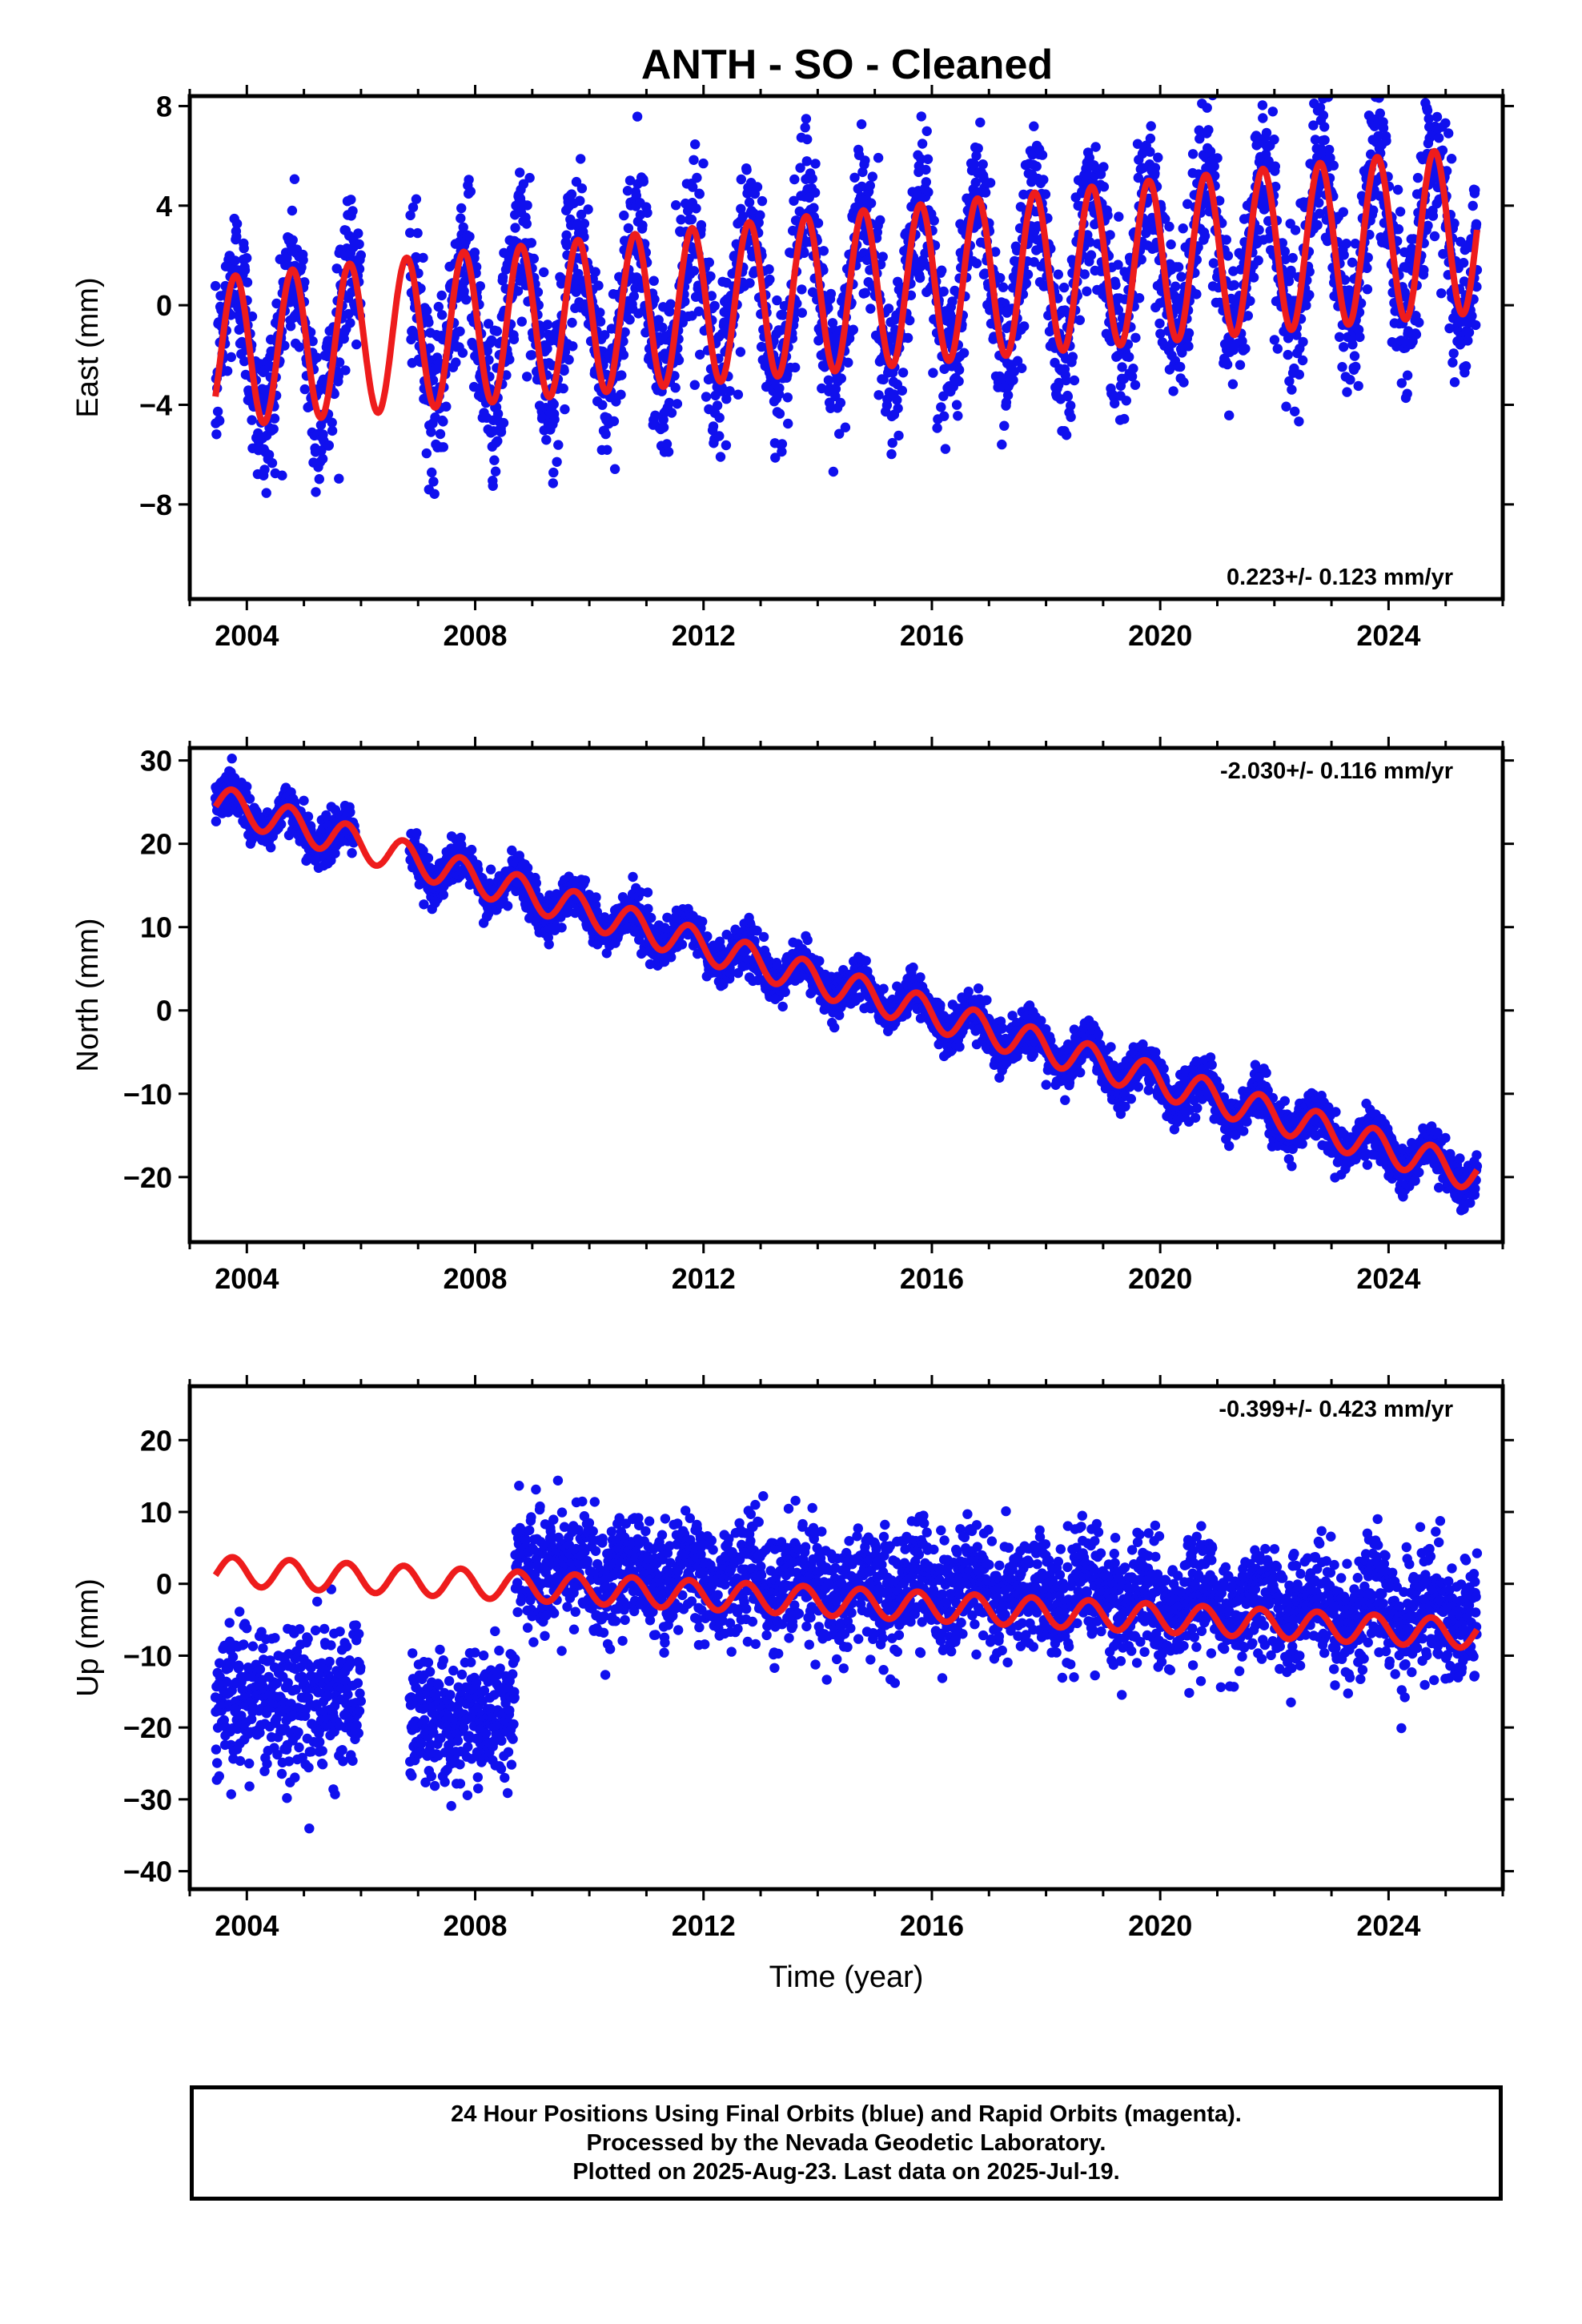  What do you see at coordinates (155, 405) in the screenshot?
I see `y-tick-label: −4` at bounding box center [155, 405].